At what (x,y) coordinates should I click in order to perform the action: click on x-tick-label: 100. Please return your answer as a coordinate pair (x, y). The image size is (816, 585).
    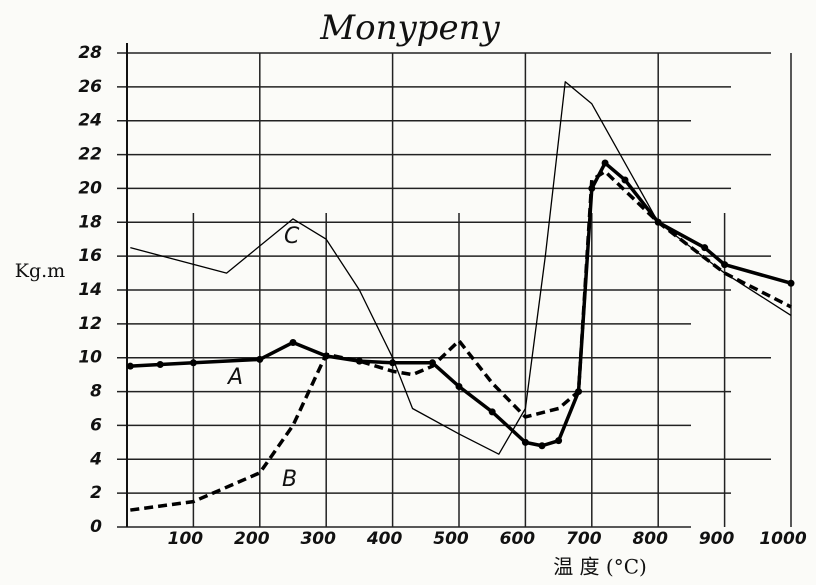
    Looking at the image, I should click on (186, 539).